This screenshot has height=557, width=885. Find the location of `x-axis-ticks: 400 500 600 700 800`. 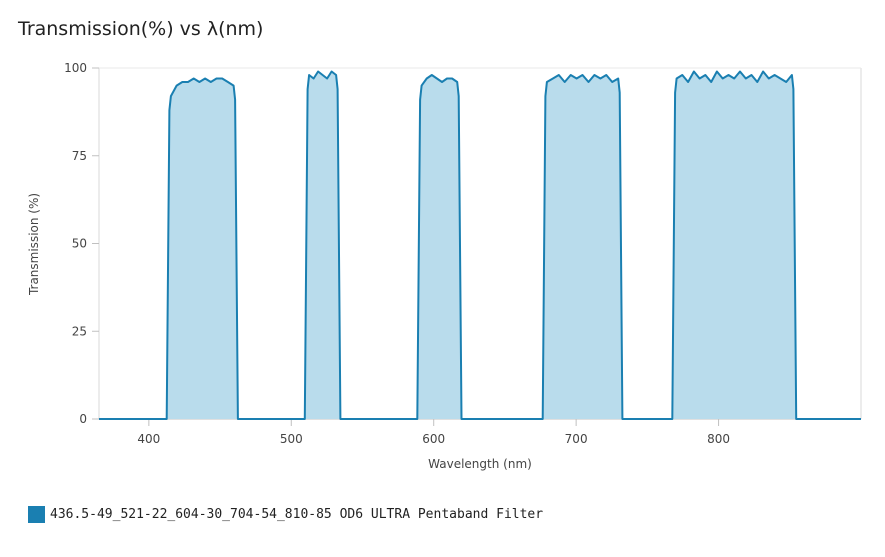

x-axis-ticks: 400 500 600 700 800 is located at coordinates (433, 432).